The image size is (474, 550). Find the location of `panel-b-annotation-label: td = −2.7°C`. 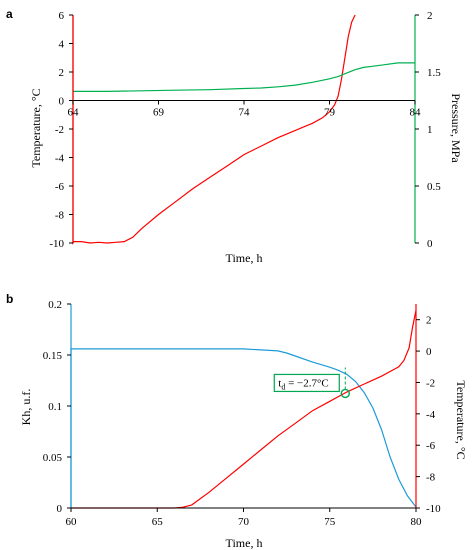

panel-b-annotation-label: td = −2.7°C is located at coordinates (303, 384).